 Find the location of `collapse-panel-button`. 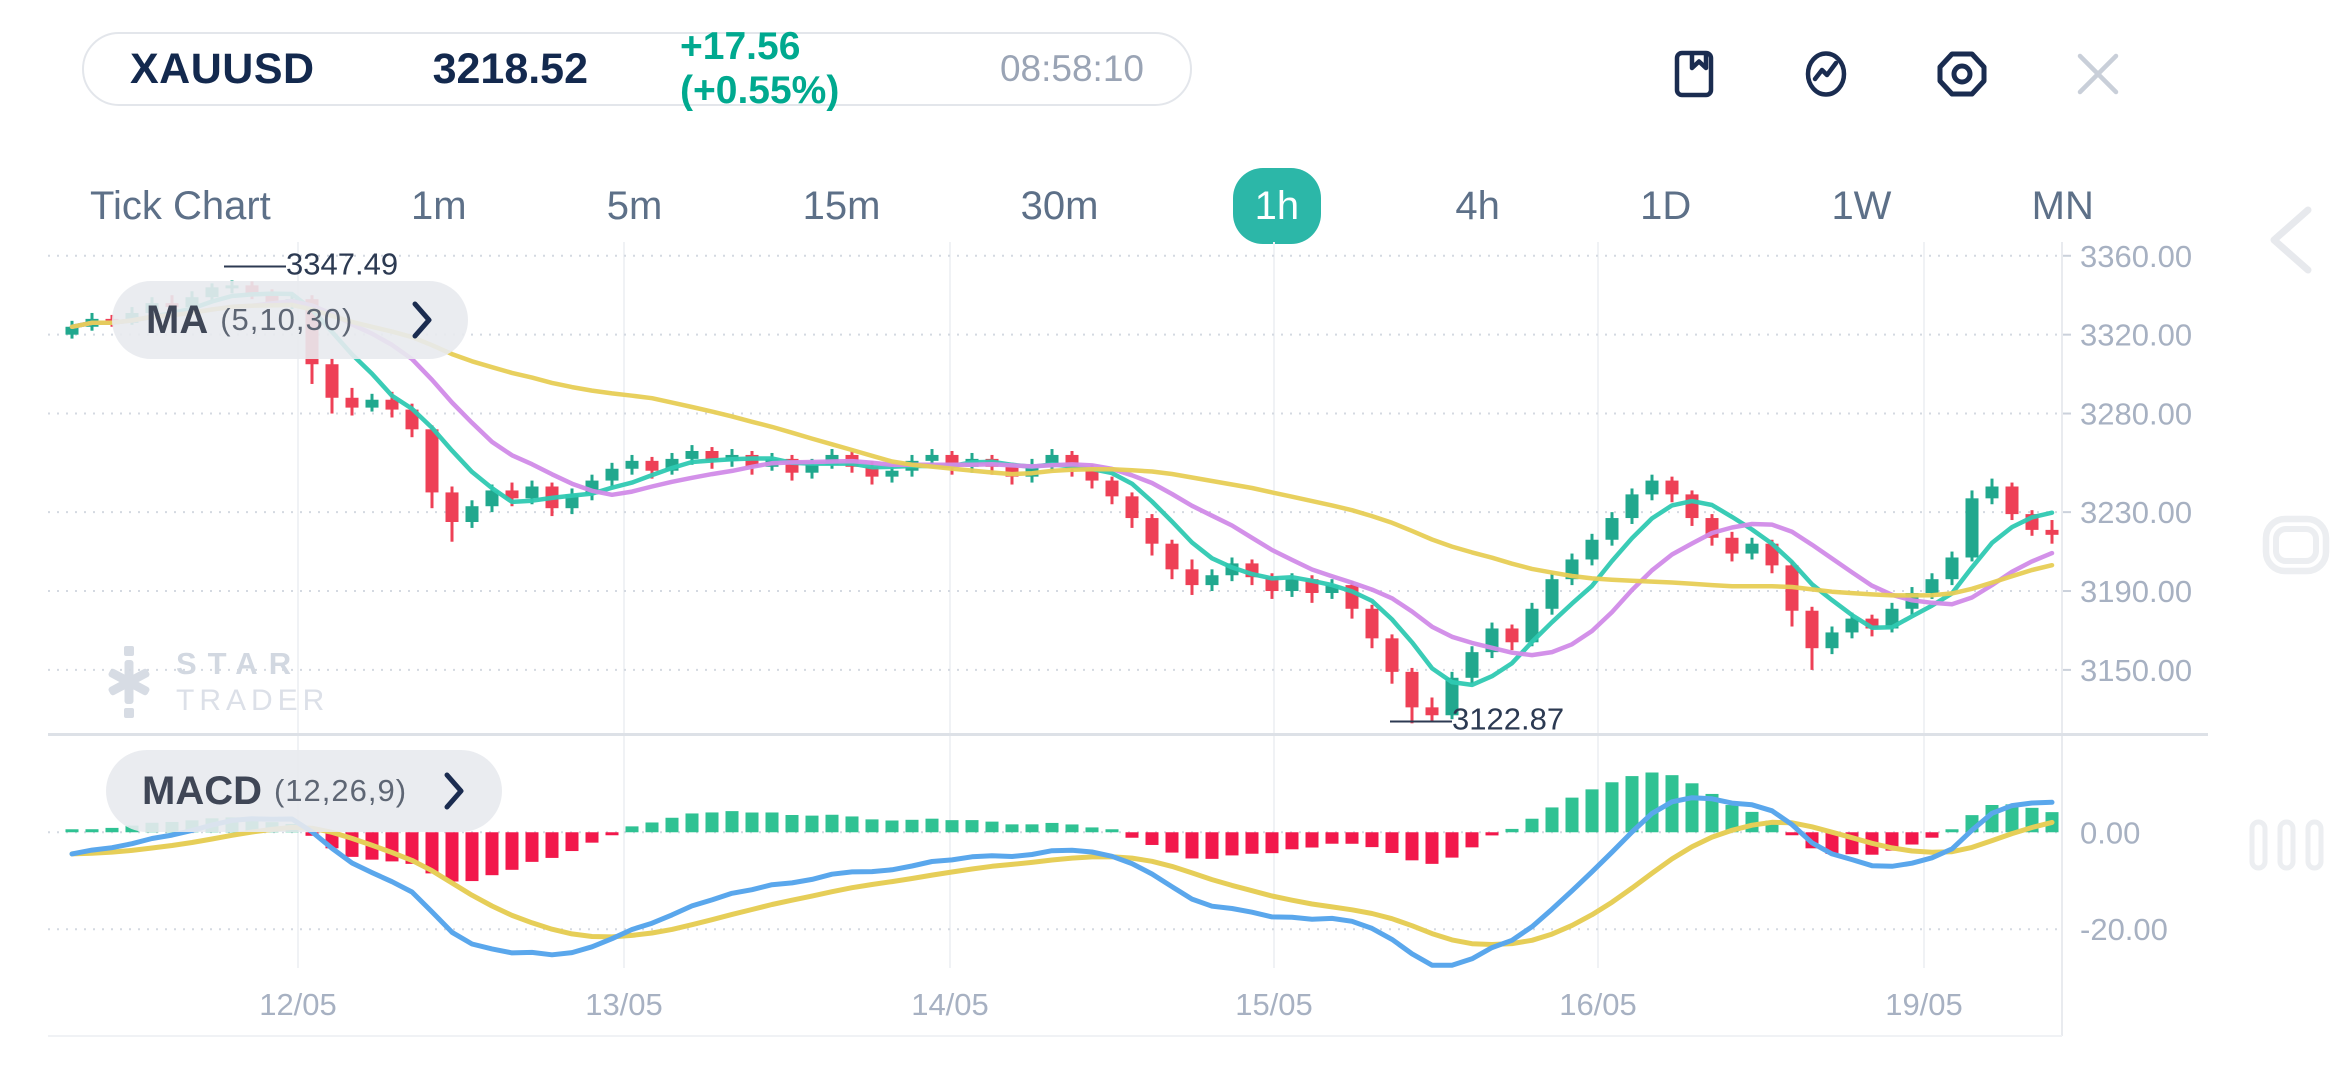

collapse-panel-button is located at coordinates (2291, 240).